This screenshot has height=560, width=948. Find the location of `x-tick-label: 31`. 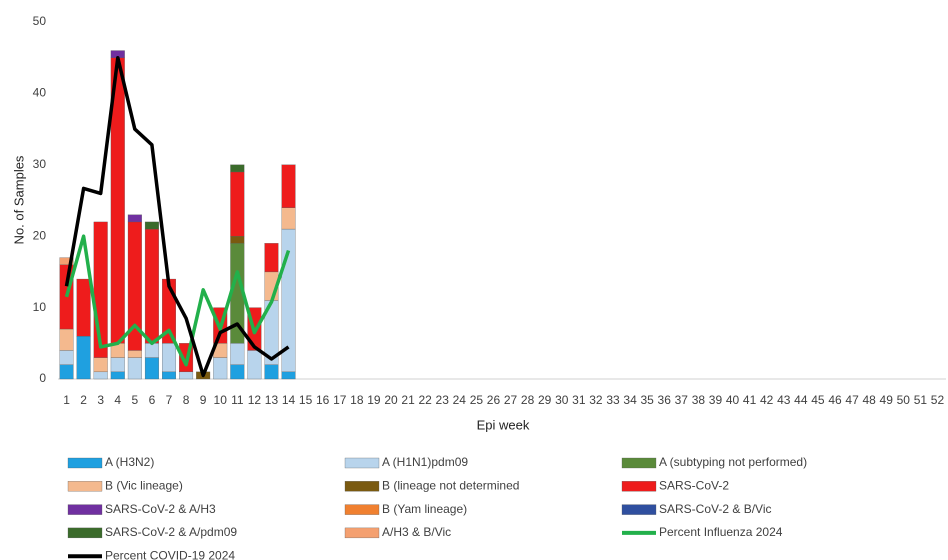

x-tick-label: 31 is located at coordinates (579, 400).